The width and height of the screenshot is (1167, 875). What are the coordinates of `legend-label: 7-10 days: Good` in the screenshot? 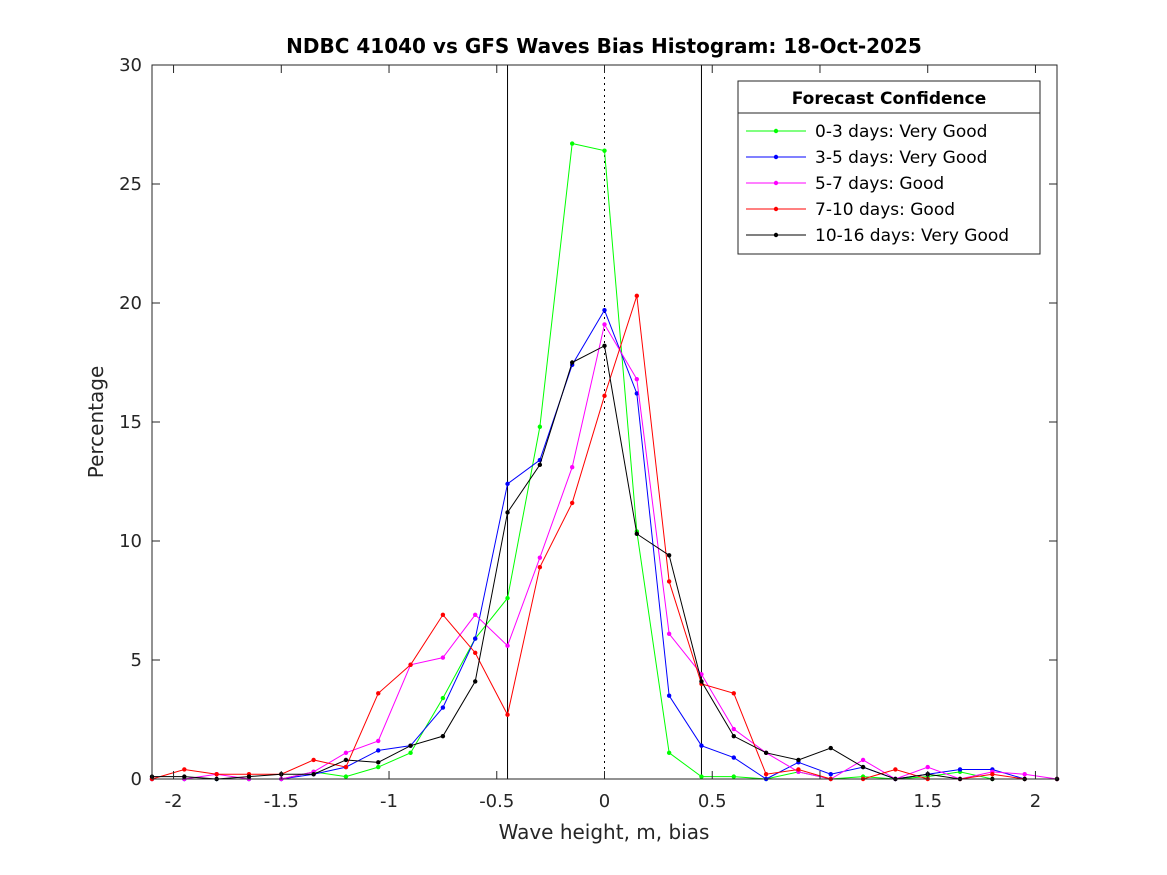 It's located at (885, 210).